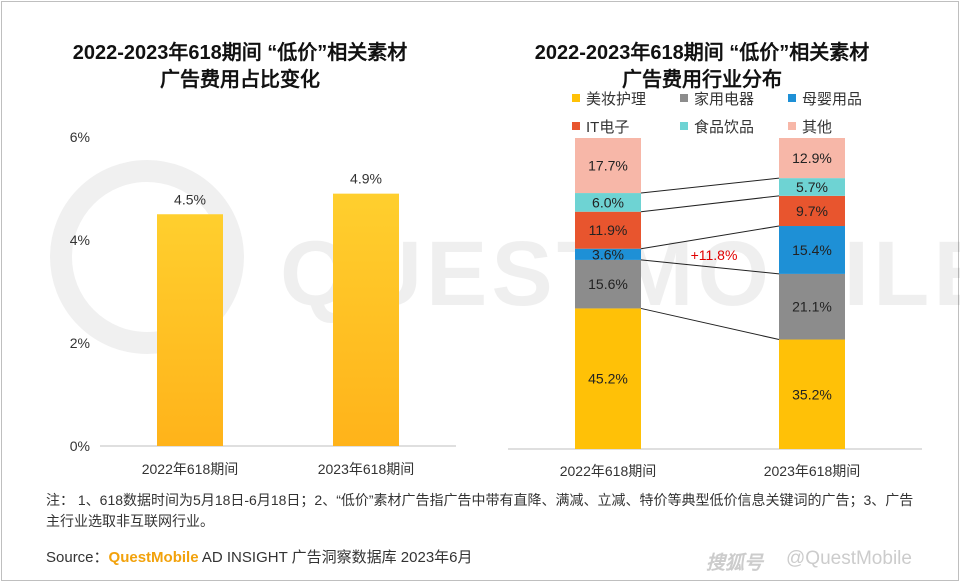 This screenshot has height=582, width=960. Describe the element at coordinates (616, 99) in the screenshot. I see `legend-label: 美妆护理` at that location.